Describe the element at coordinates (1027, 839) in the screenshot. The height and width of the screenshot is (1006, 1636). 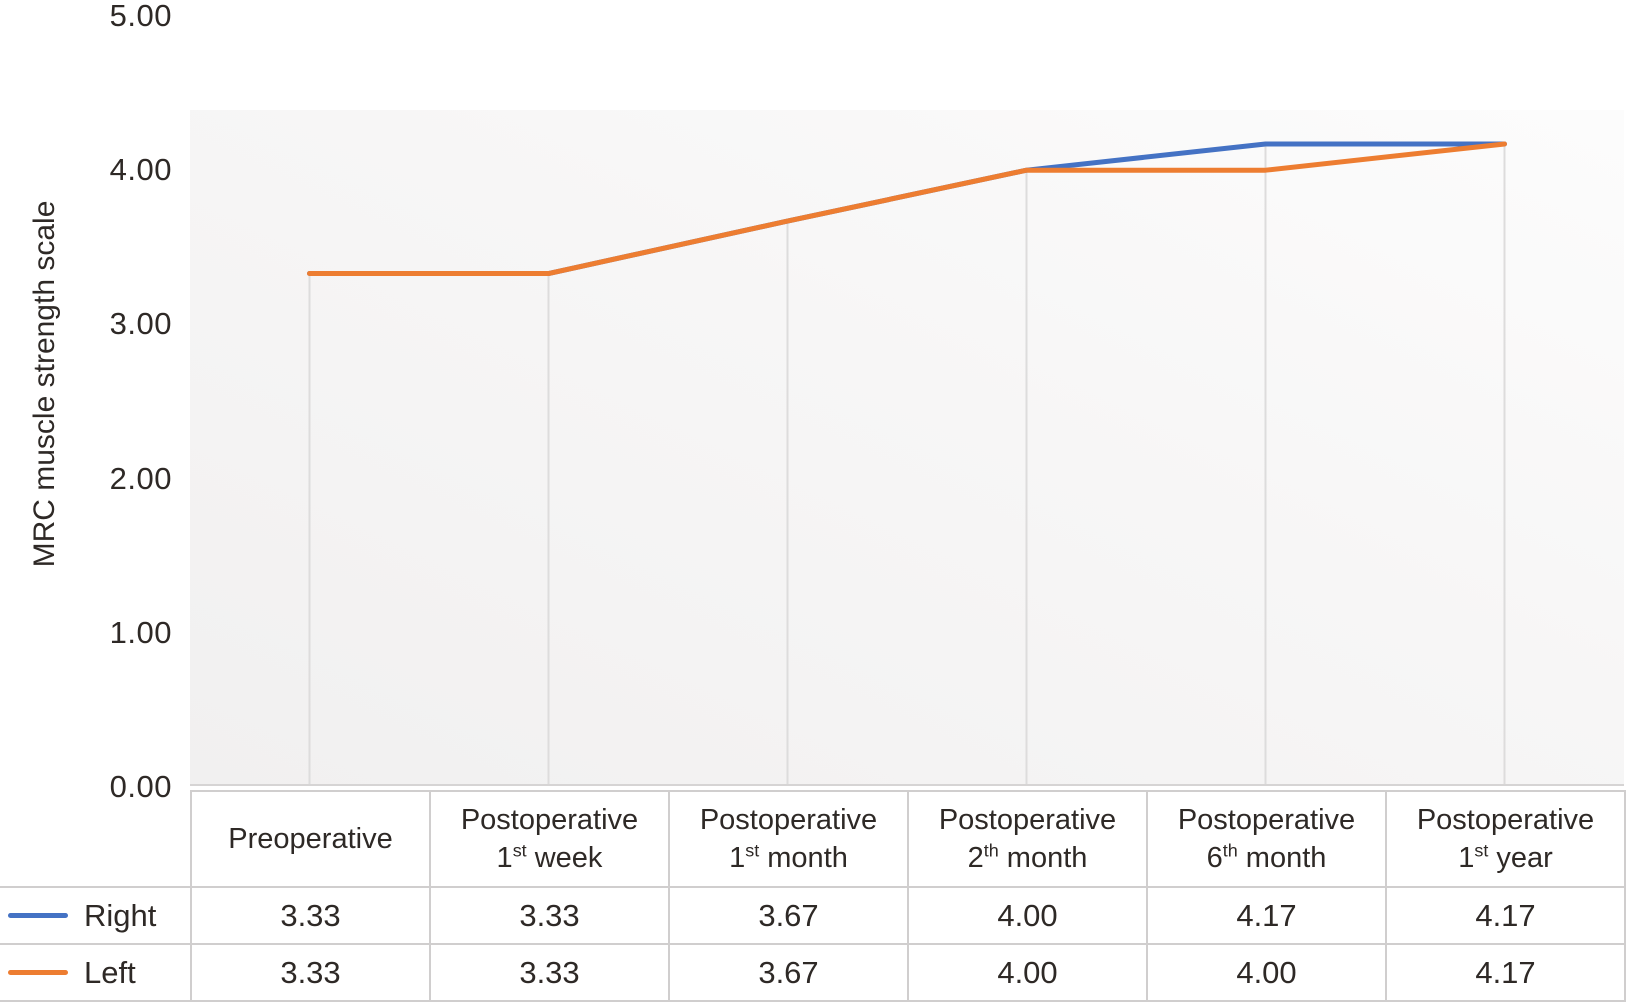
I see `x-category-label: Postoperative 2th month` at that location.